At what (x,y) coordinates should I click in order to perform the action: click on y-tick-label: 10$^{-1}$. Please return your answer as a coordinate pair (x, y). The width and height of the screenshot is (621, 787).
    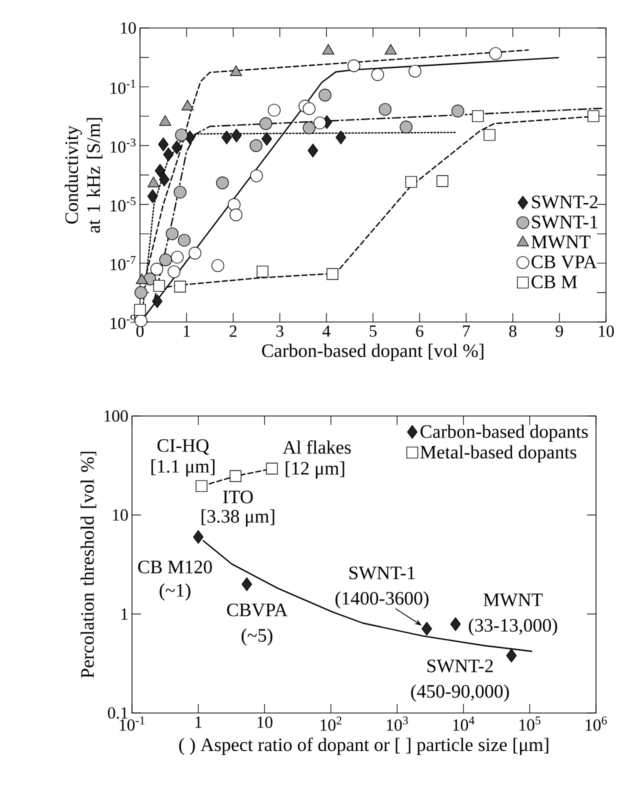
    Looking at the image, I should click on (123, 87).